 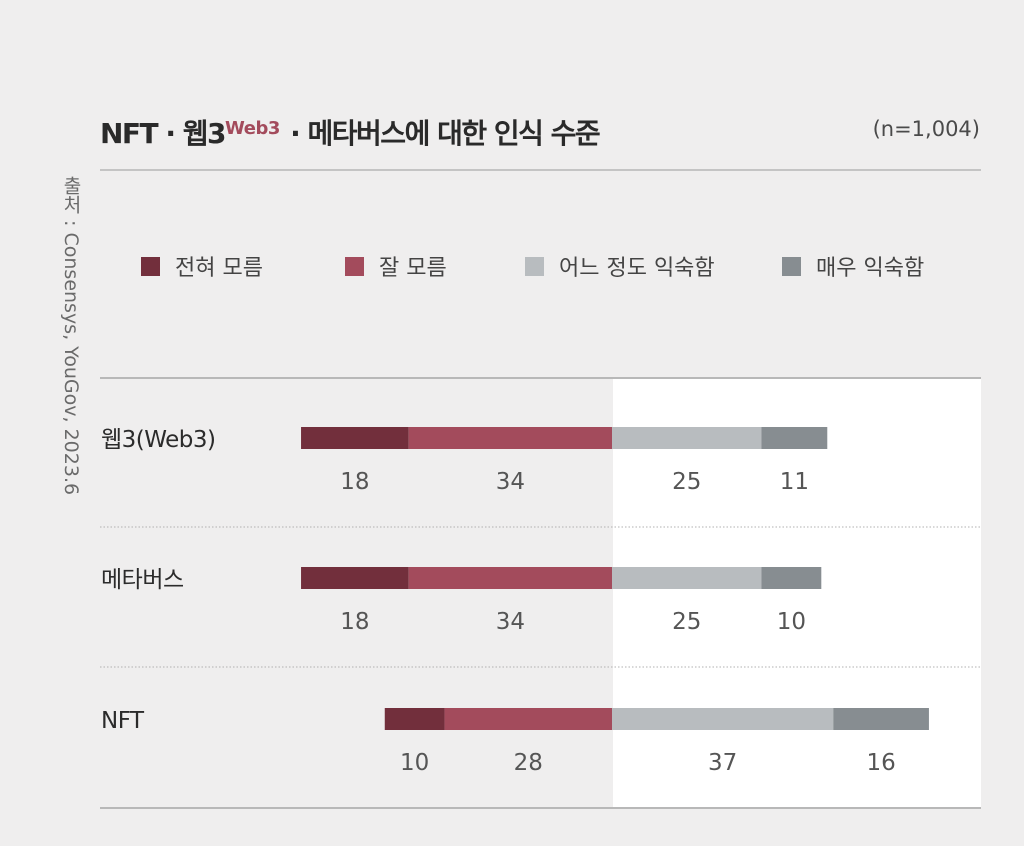 I want to click on legend-item: 전혀 모름, so click(x=202, y=268).